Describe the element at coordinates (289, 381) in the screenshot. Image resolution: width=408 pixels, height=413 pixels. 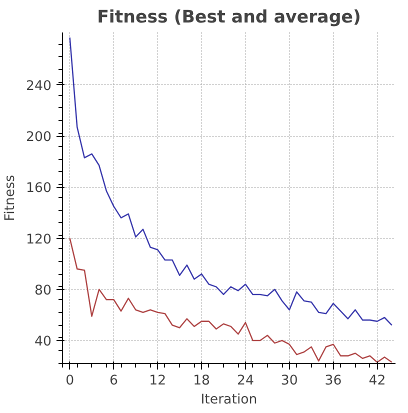
I see `x-tick-label: 30` at that location.